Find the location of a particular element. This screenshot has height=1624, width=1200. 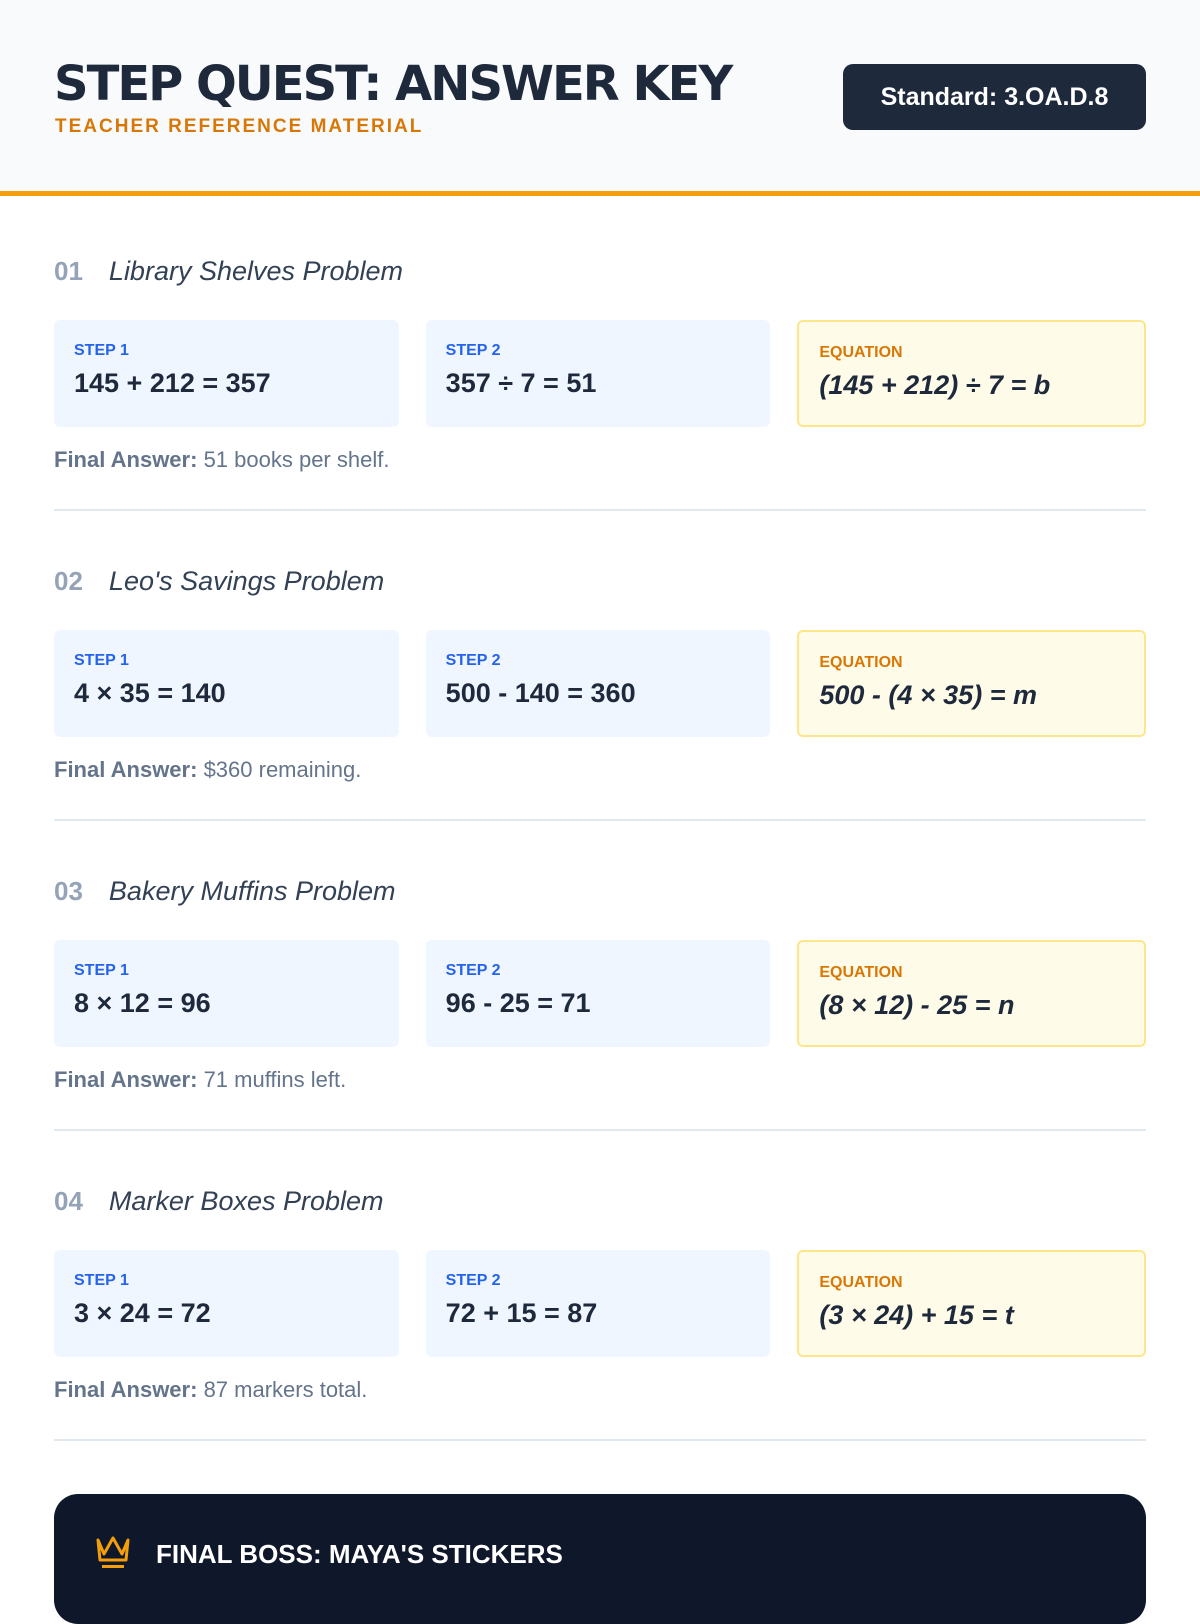

final-answer: Final Answer: $360 remaining. is located at coordinates (600, 770).